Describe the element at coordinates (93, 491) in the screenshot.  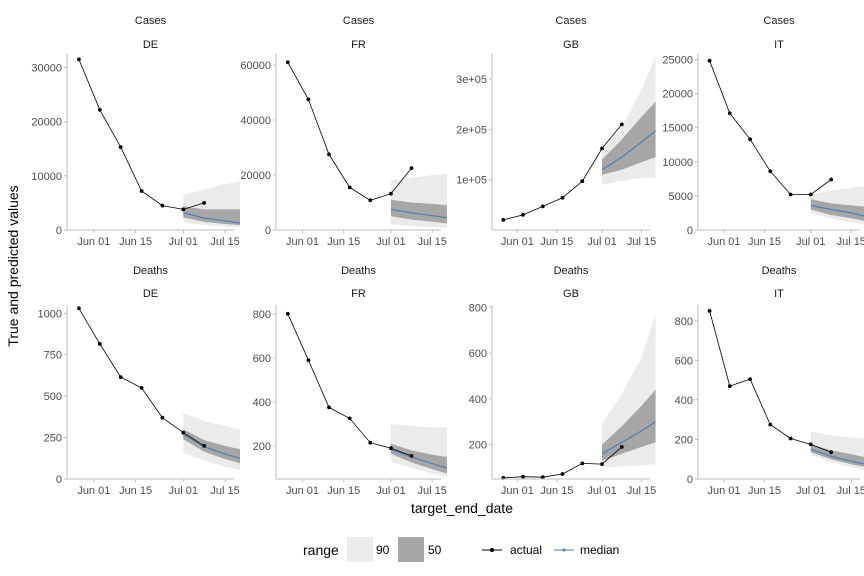
I see `panel-deaths-de-xtick-label: Jun 01` at that location.